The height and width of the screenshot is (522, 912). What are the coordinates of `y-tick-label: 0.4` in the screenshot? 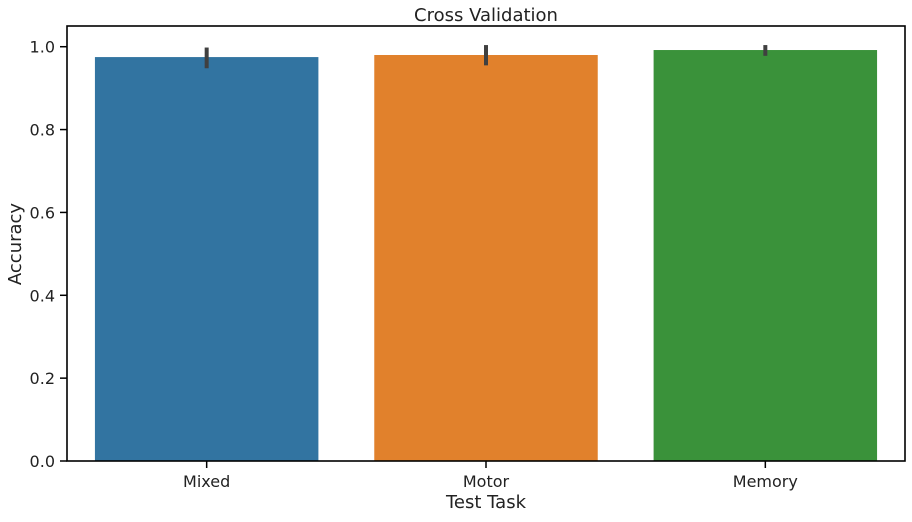 It's located at (42, 295).